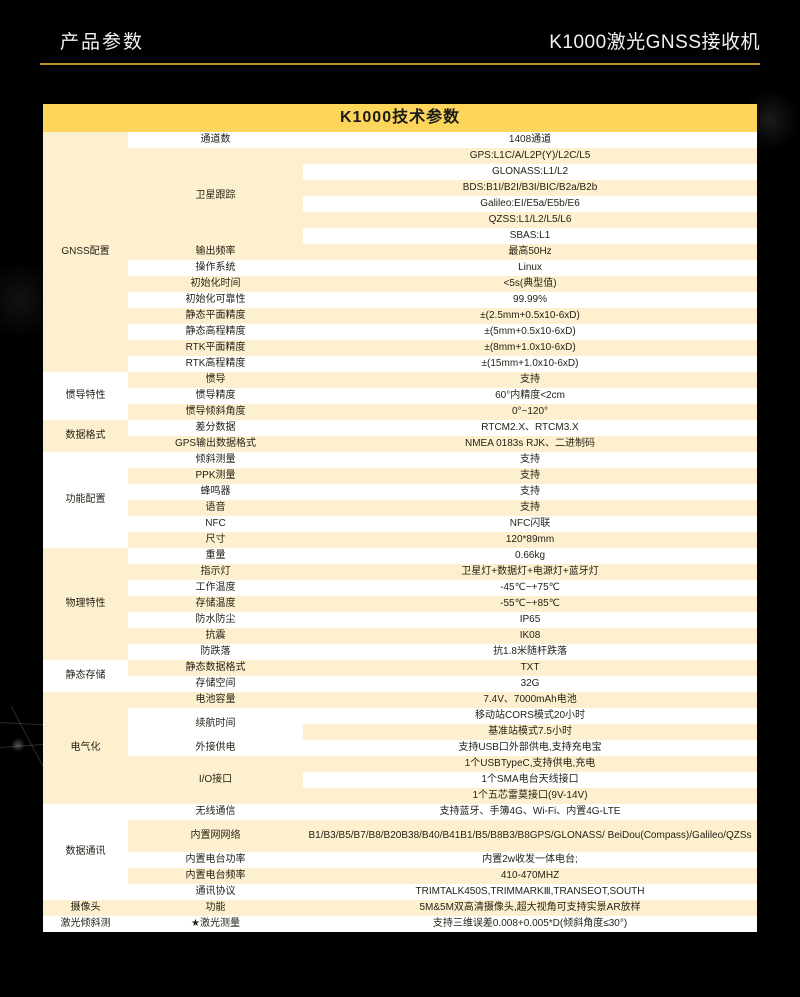 The height and width of the screenshot is (997, 800). Describe the element at coordinates (215, 524) in the screenshot. I see `spec-item-label: NFC` at that location.